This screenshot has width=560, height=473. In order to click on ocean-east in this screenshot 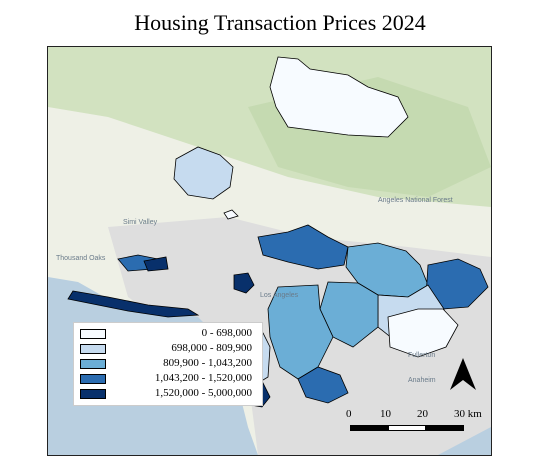, I will do `click(464, 441)`.